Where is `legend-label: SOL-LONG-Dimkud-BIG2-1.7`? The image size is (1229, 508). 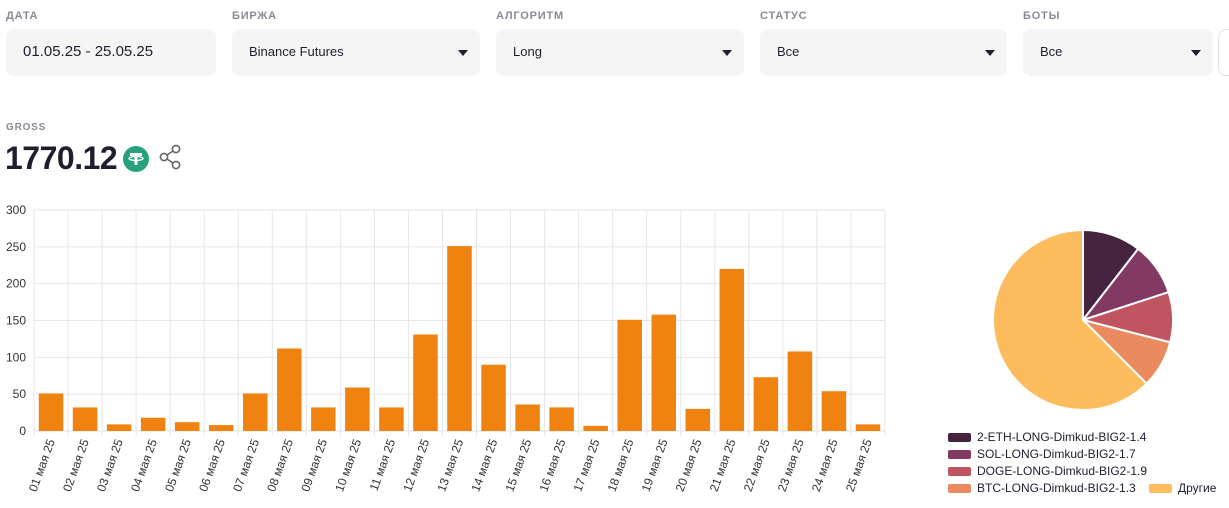 legend-label: SOL-LONG-Dimkud-BIG2-1.7 is located at coordinates (1056, 454).